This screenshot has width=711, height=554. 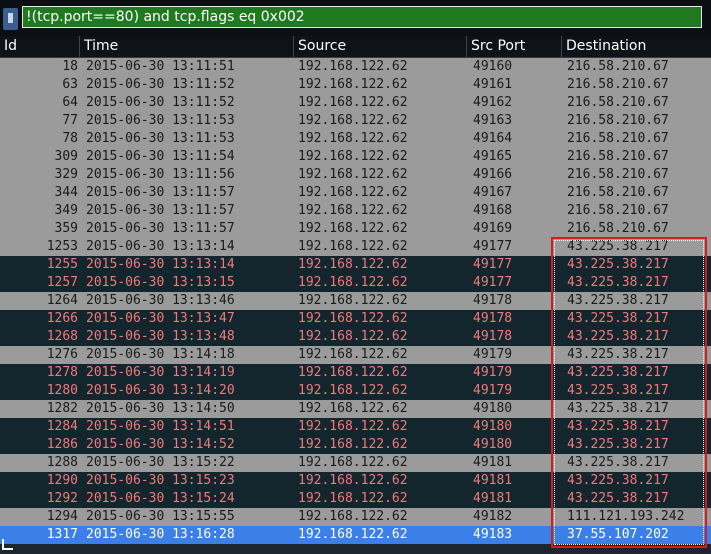 What do you see at coordinates (493, 426) in the screenshot?
I see `cell-src-port: 49180` at bounding box center [493, 426].